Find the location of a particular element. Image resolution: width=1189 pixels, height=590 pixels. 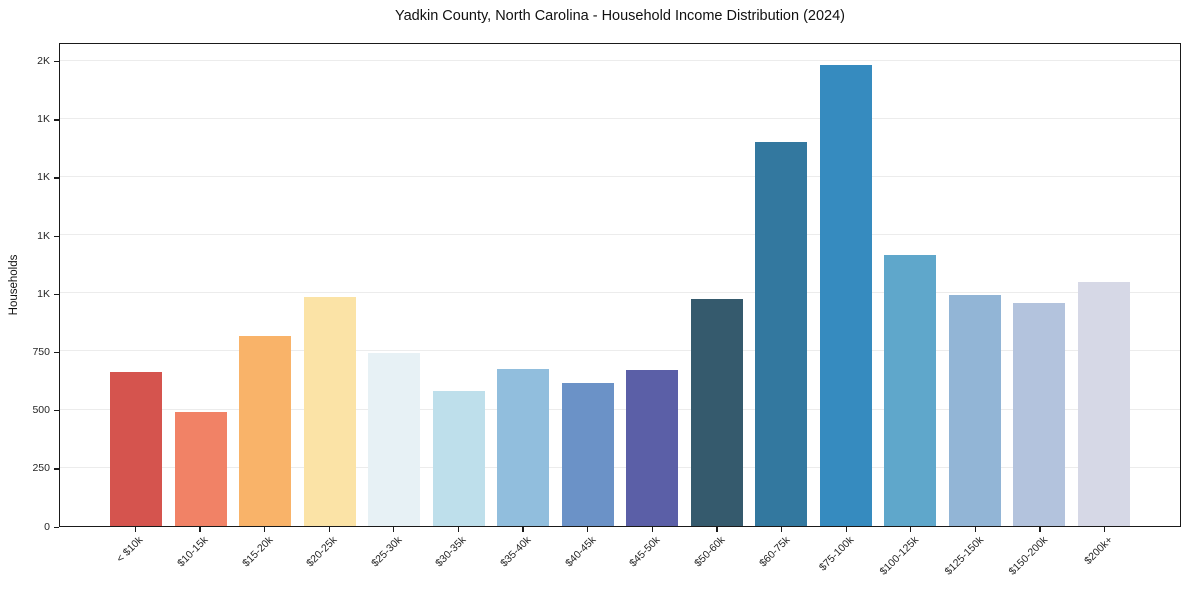

x-tick-label: $60-75k is located at coordinates (774, 552).